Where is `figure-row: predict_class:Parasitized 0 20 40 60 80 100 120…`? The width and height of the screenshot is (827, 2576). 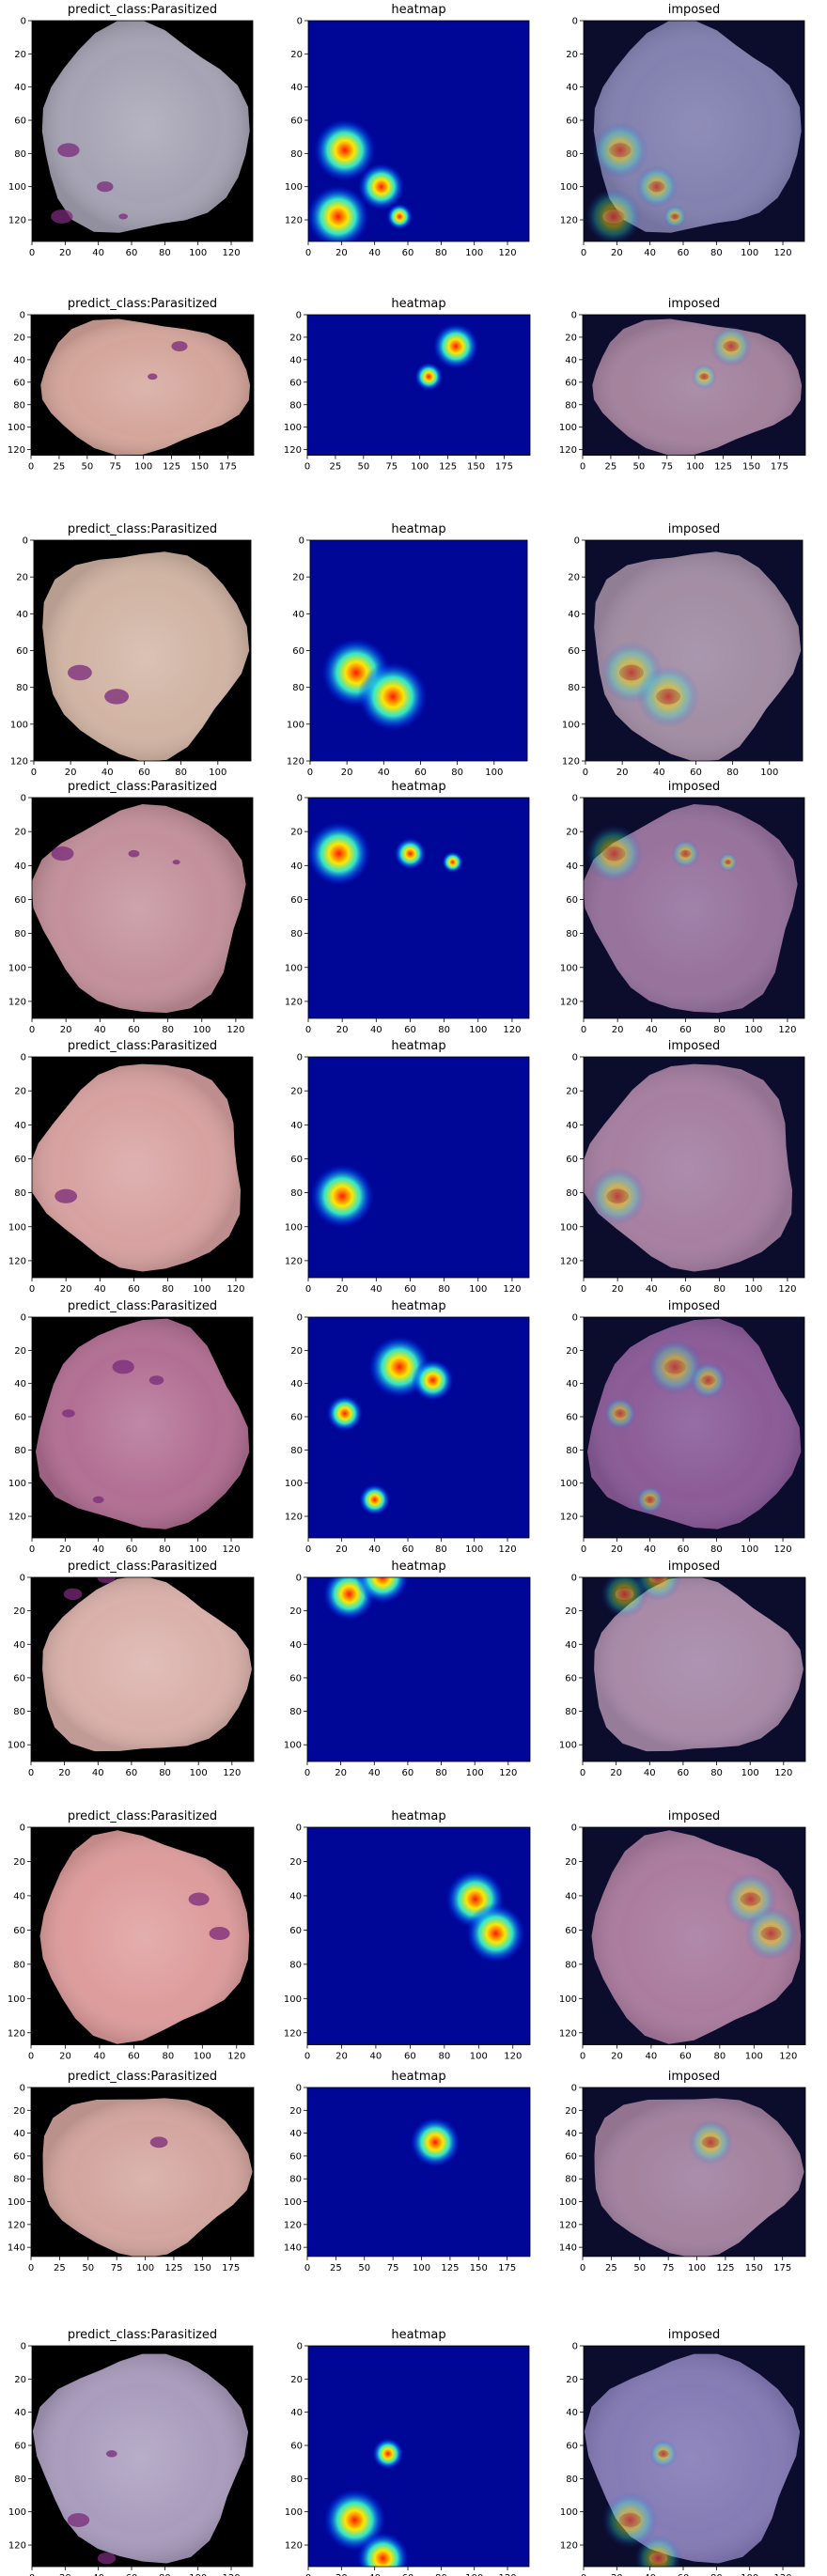 figure-row: predict_class:Parasitized 0 20 40 60 80 100 120… is located at coordinates (406, 1427).